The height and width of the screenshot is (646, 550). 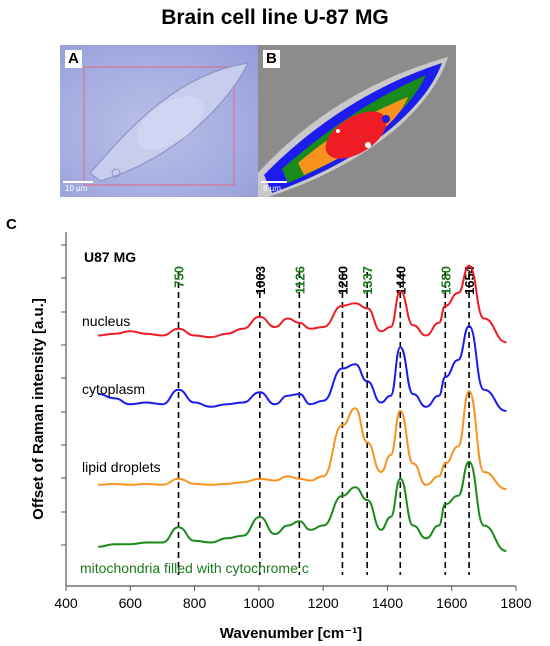 What do you see at coordinates (356, 135) in the screenshot?
I see `map-nucleus-region` at bounding box center [356, 135].